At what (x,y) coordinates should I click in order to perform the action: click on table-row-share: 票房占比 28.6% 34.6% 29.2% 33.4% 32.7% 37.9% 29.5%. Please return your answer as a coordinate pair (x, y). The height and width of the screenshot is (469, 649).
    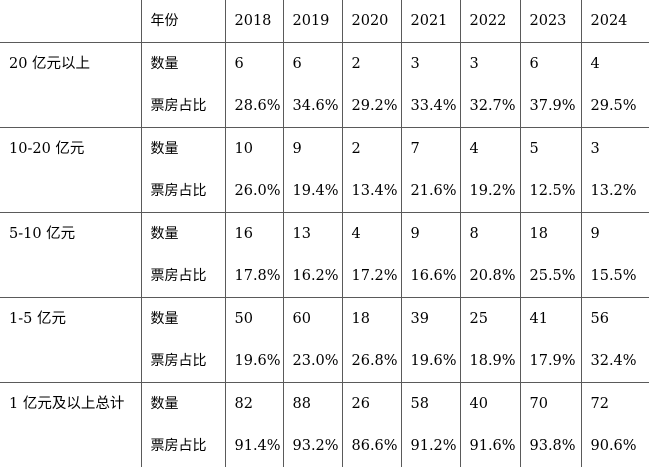
    Looking at the image, I should click on (324, 106).